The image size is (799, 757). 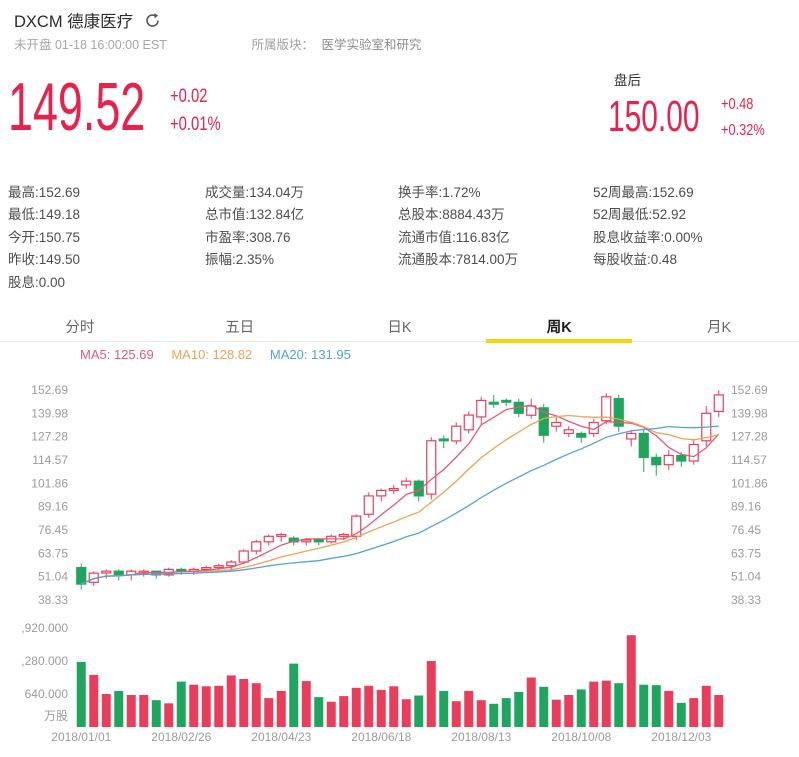 What do you see at coordinates (53, 600) in the screenshot?
I see `price-axis-label-left: 38.33` at bounding box center [53, 600].